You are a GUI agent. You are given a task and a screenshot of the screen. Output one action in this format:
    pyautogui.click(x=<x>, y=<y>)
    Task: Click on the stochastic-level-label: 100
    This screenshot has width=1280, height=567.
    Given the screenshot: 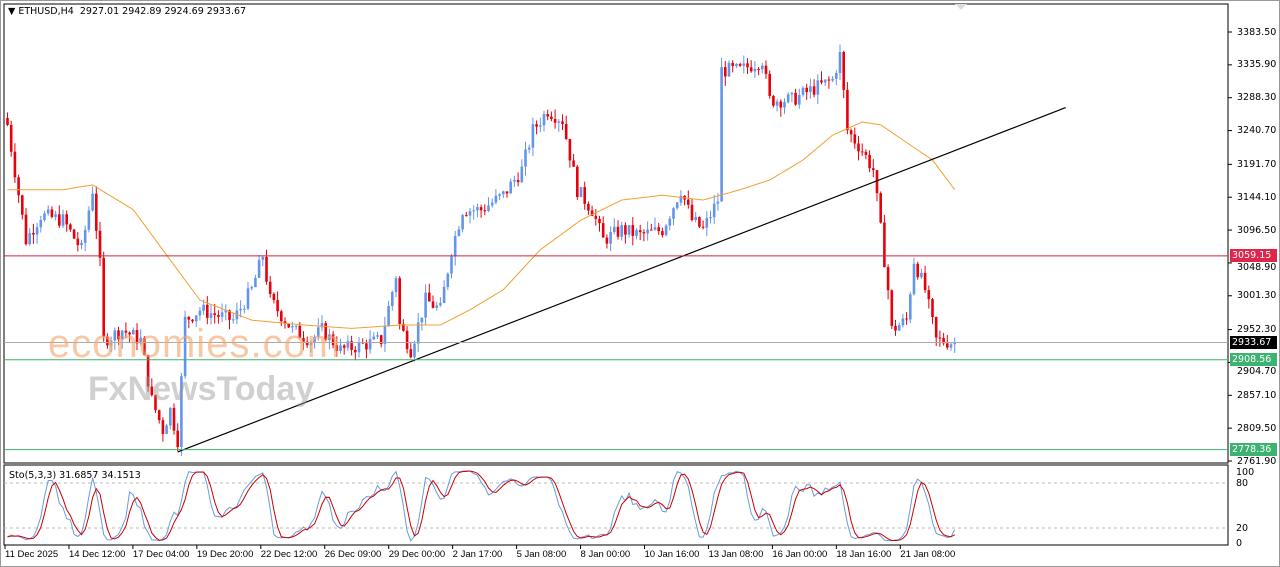 What is the action you would take?
    pyautogui.click(x=1245, y=473)
    